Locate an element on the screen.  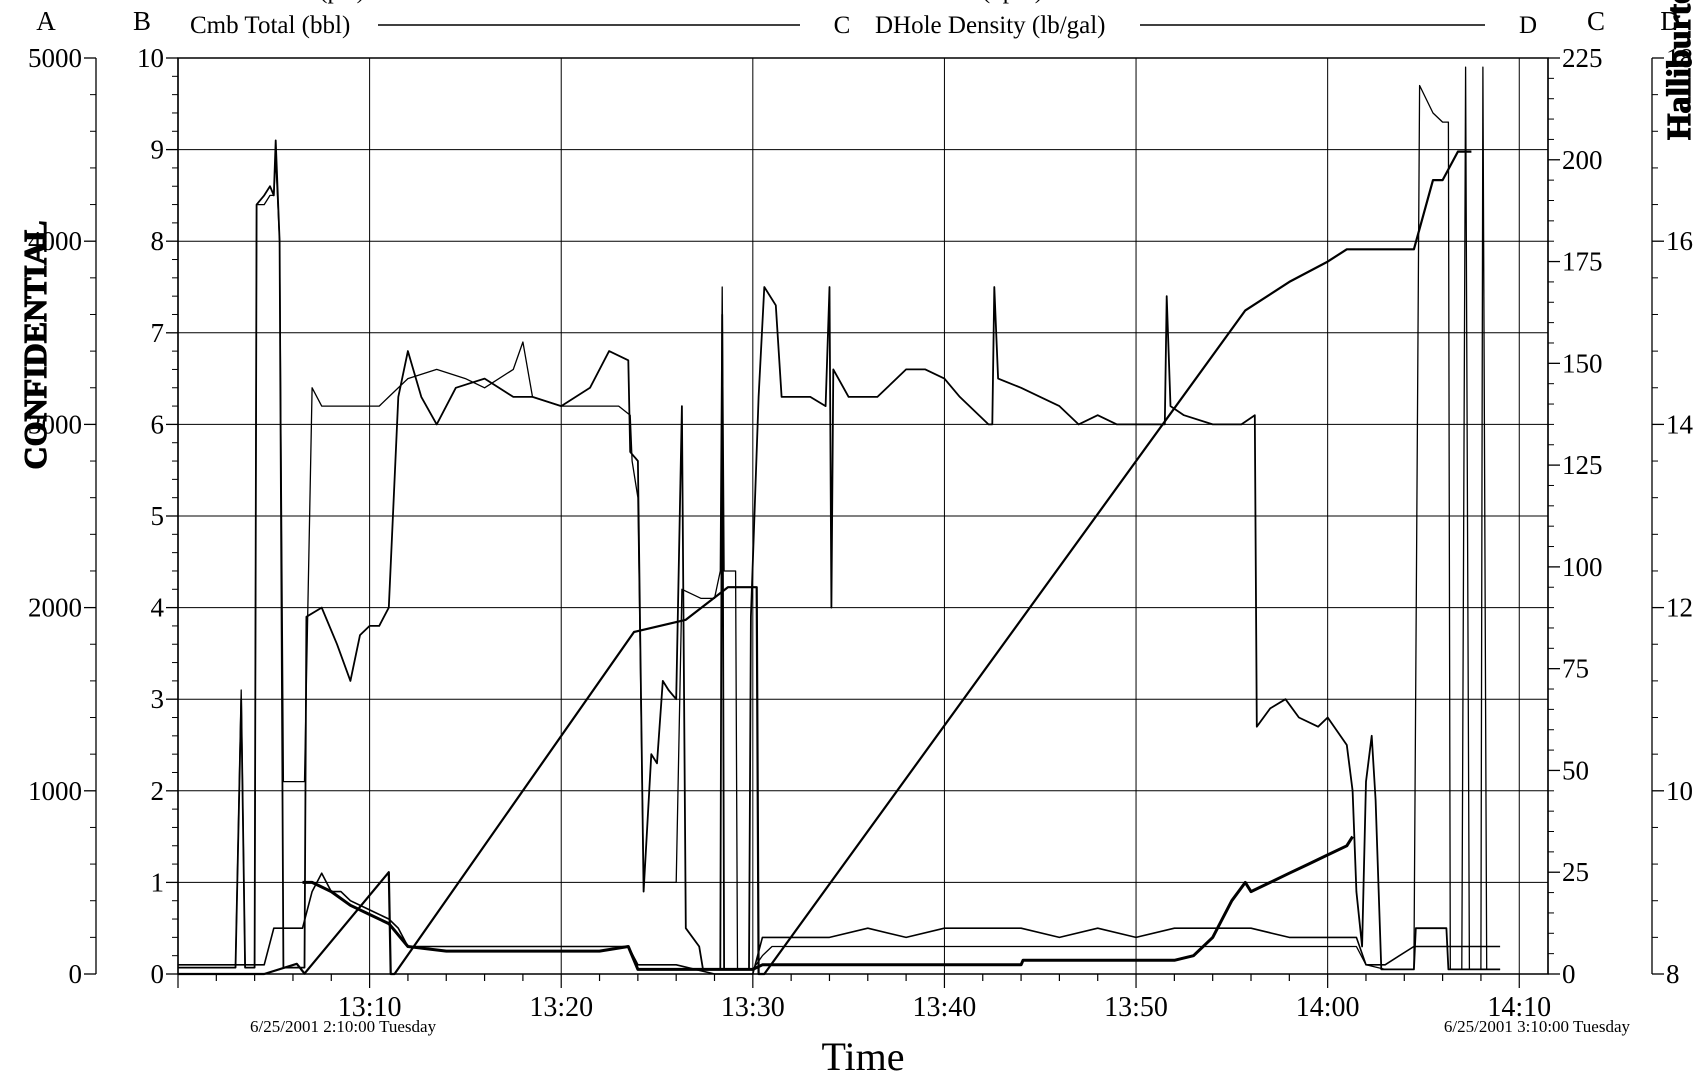
tick-label-c: 0 is located at coordinates (1569, 974).